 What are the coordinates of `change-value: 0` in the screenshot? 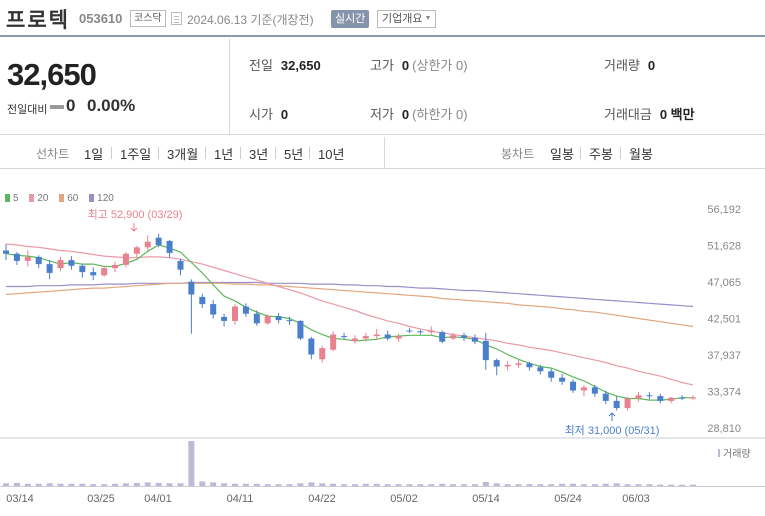 It's located at (71, 105).